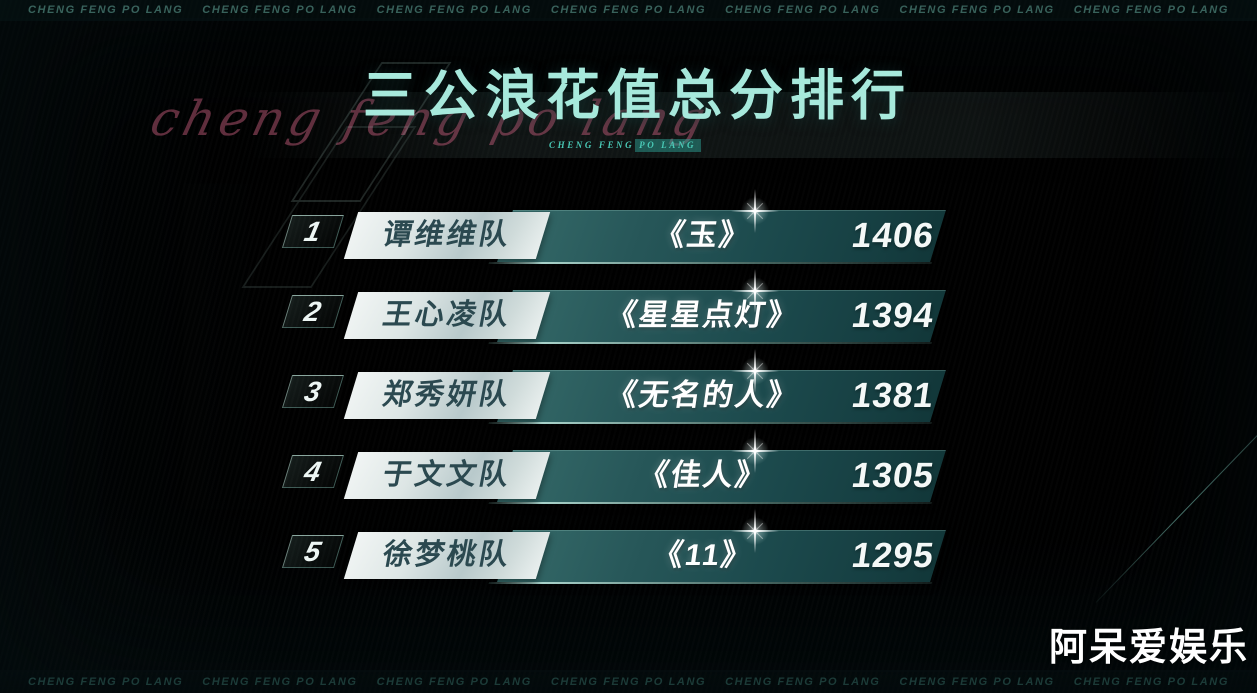  What do you see at coordinates (703, 395) in the screenshot?
I see `song-title: 《无名的人》` at bounding box center [703, 395].